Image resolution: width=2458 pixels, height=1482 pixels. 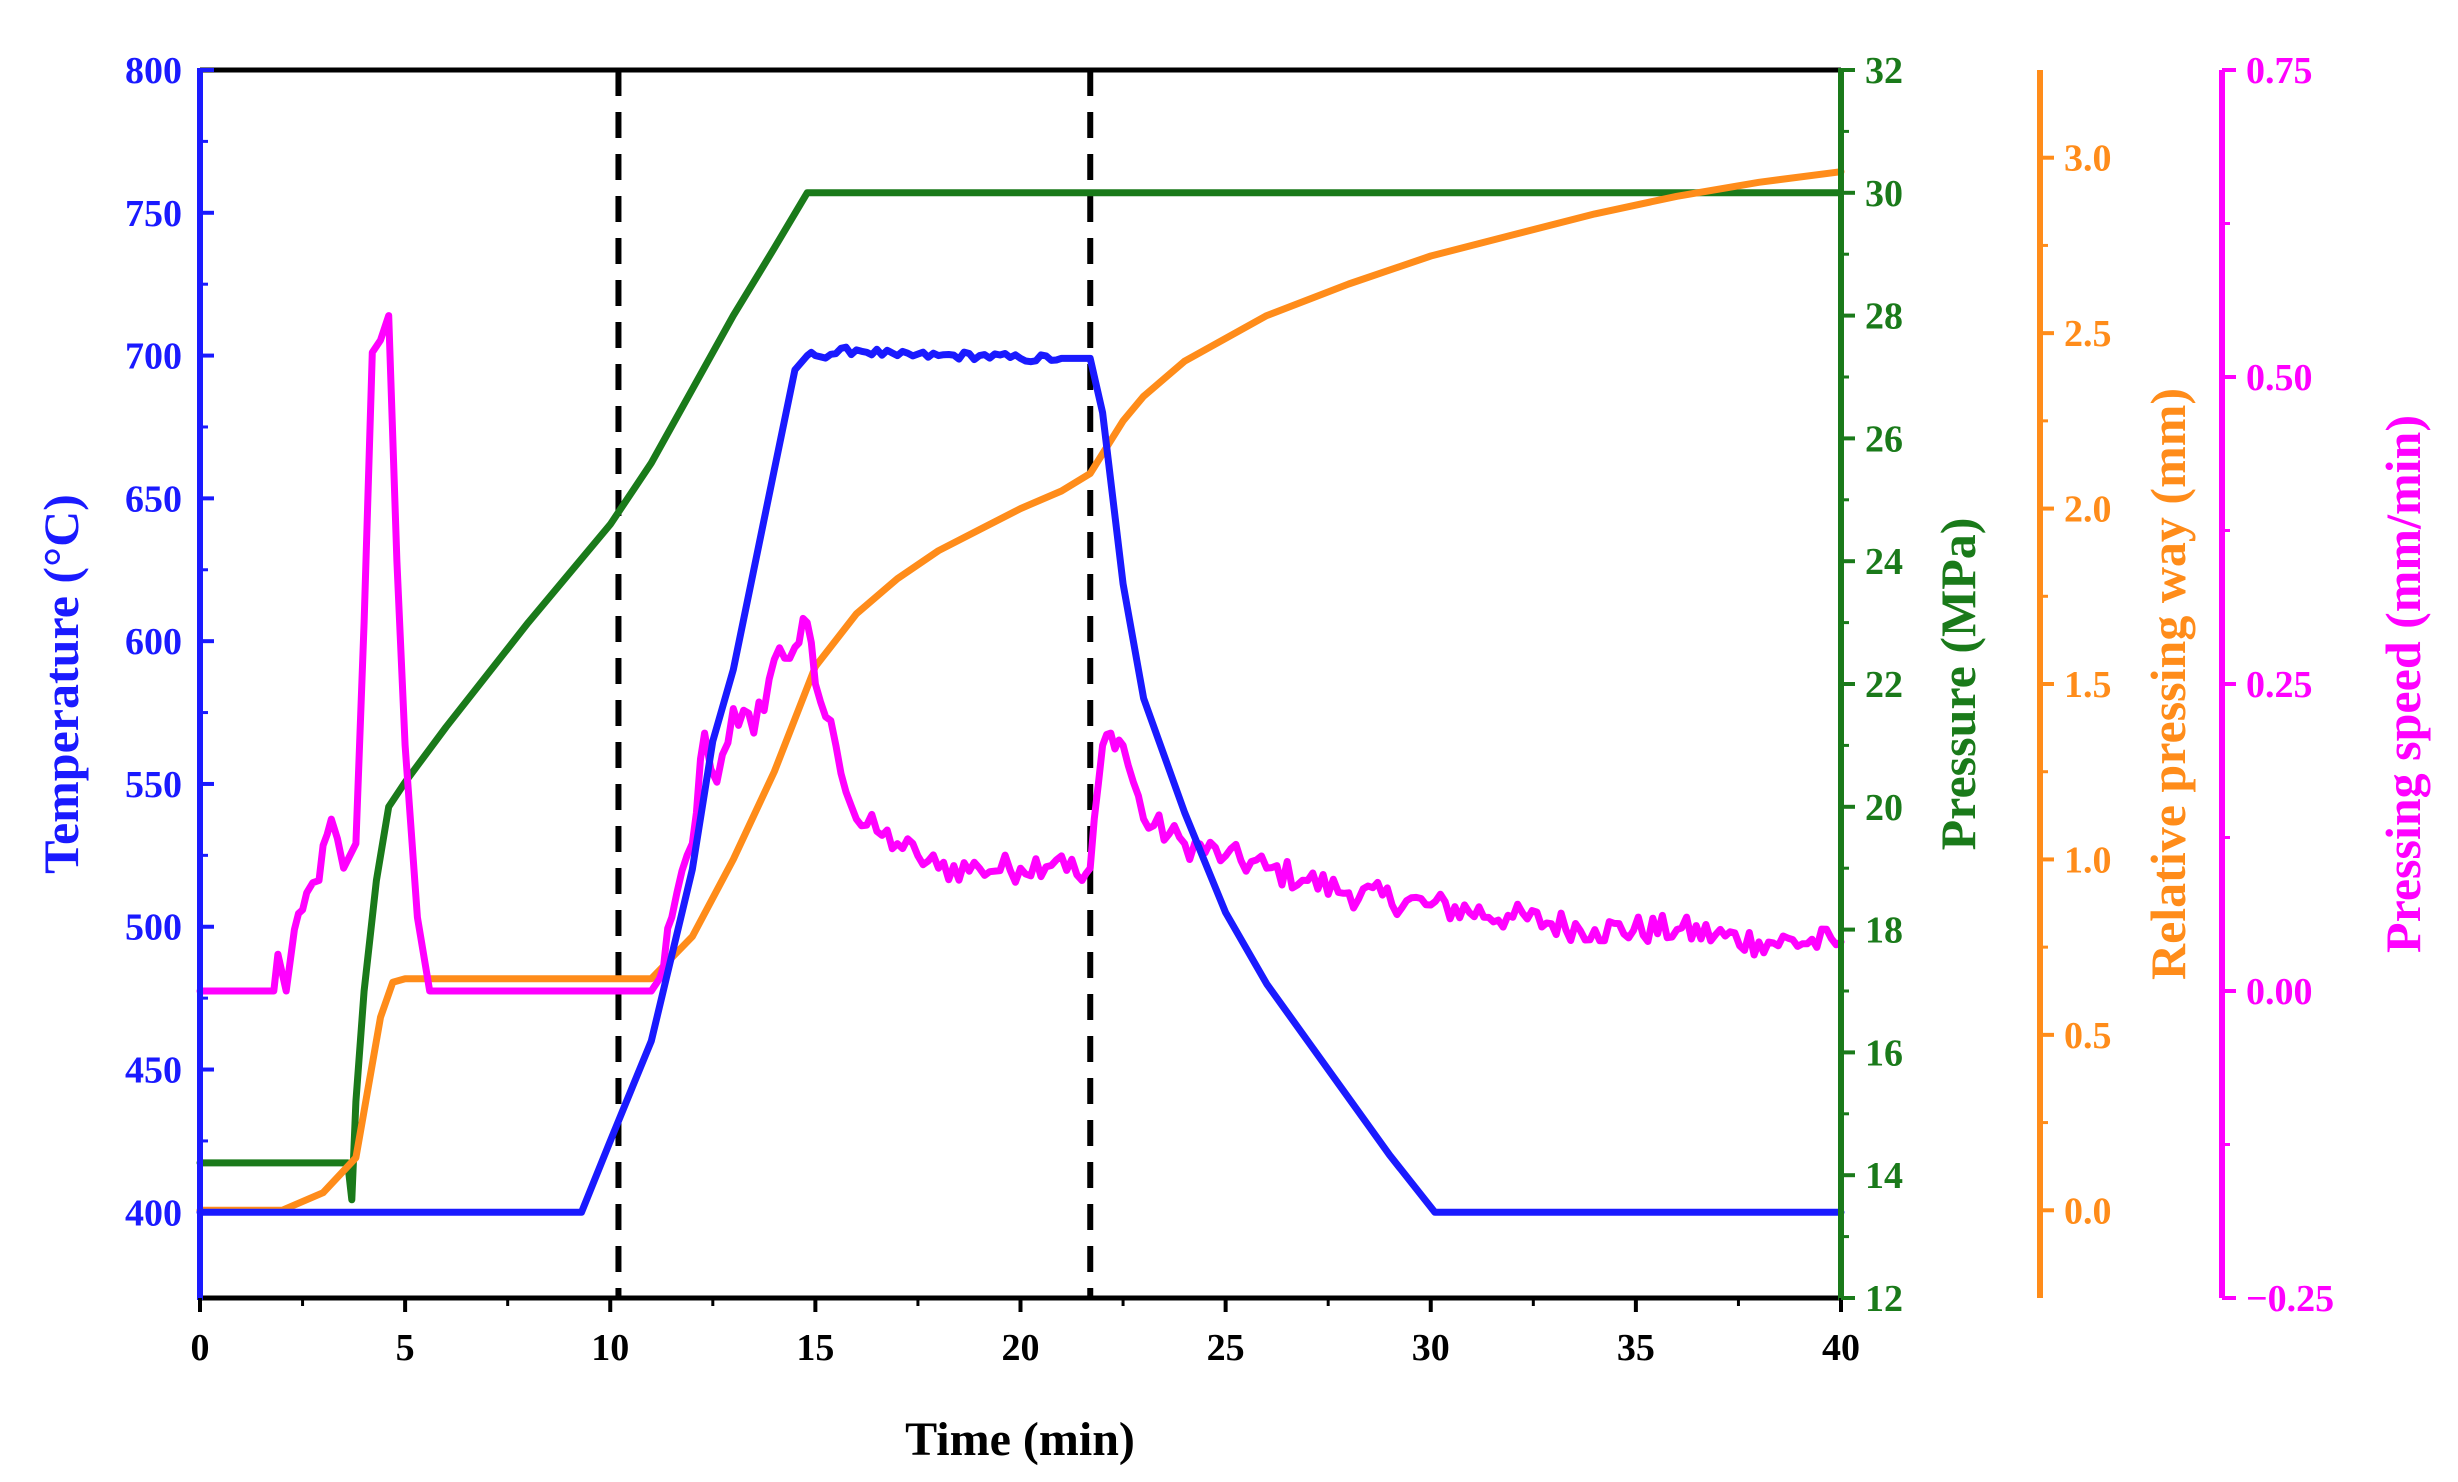 I want to click on x-tick-label: 30, so click(x=1431, y=1348).